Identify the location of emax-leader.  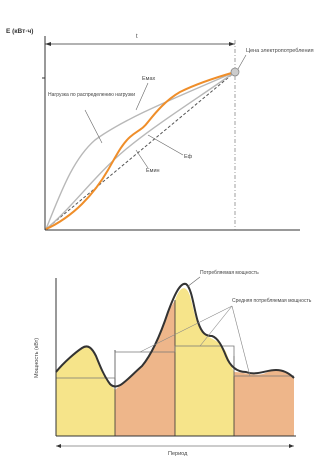
(142, 96).